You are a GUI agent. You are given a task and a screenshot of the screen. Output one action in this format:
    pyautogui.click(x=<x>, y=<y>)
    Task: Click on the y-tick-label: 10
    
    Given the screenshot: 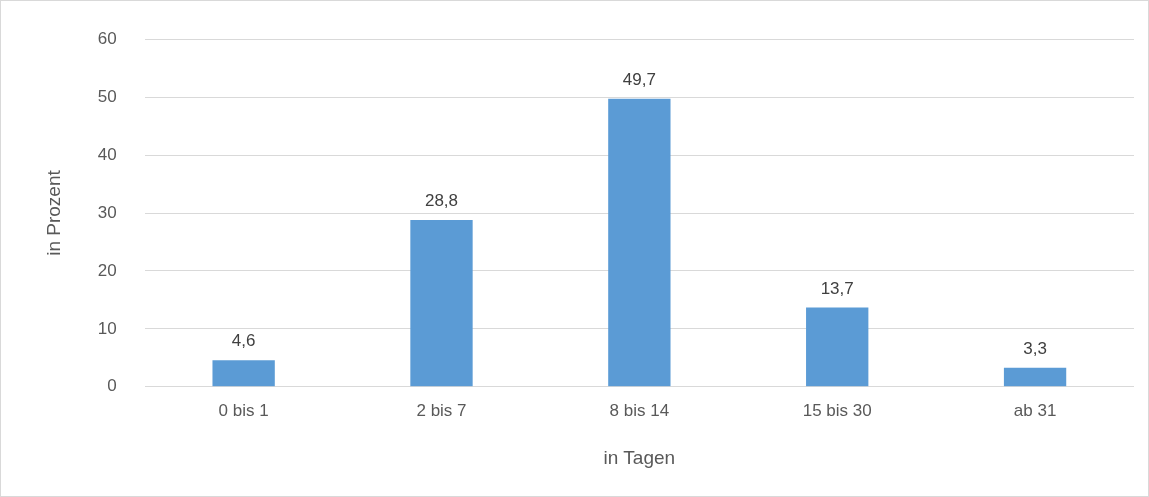 What is the action you would take?
    pyautogui.click(x=107, y=328)
    